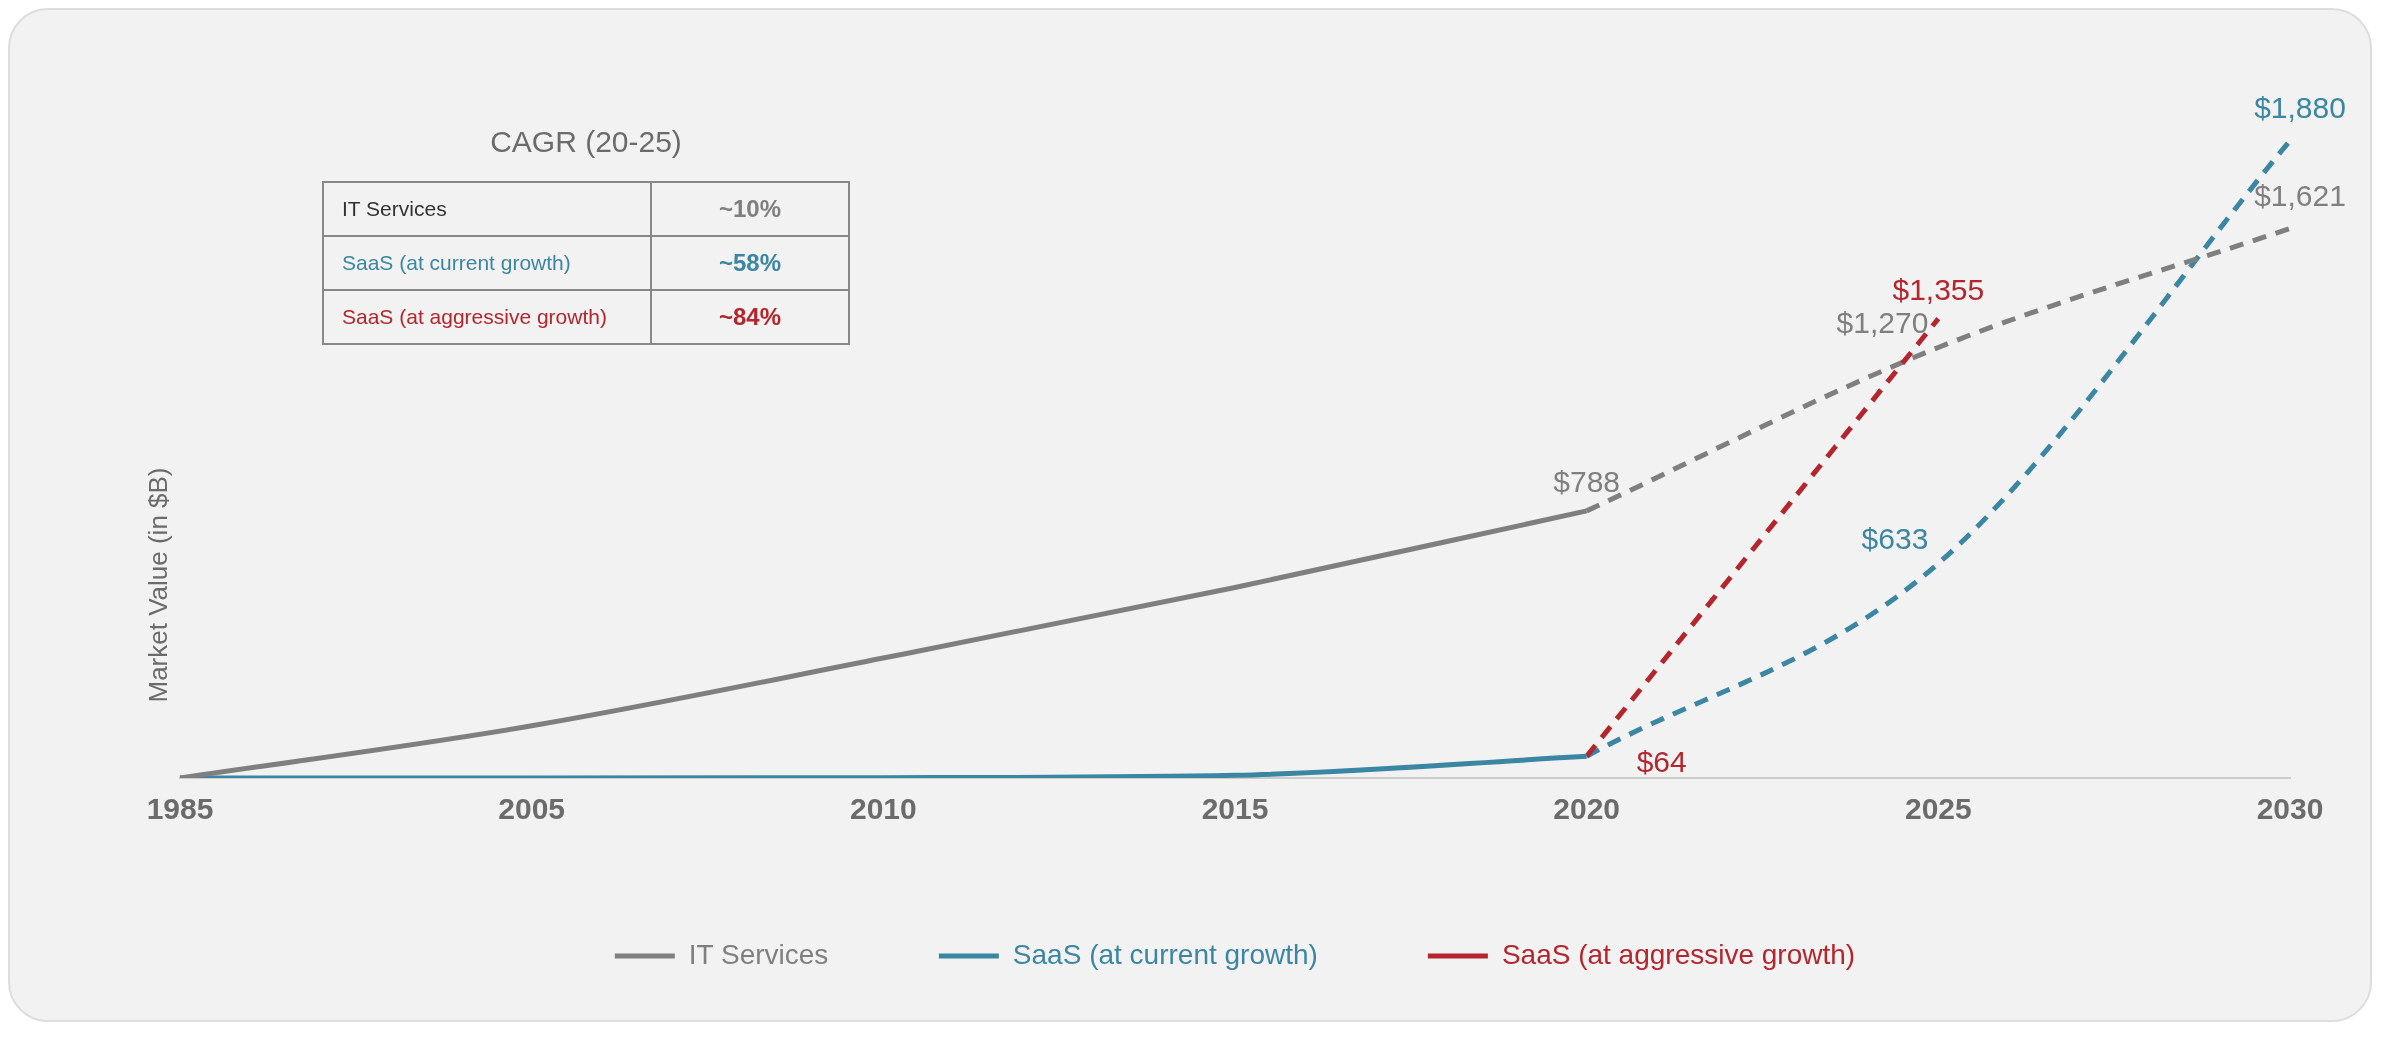  Describe the element at coordinates (2300, 107) in the screenshot. I see `data-label: $1,880` at that location.